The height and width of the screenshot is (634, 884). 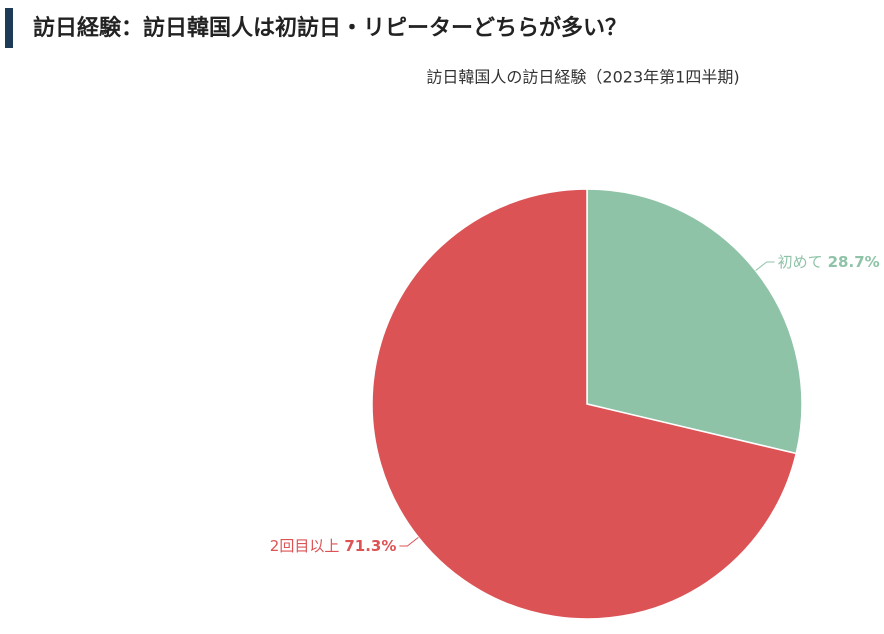 I want to click on label-value: 28.7%, so click(x=854, y=261).